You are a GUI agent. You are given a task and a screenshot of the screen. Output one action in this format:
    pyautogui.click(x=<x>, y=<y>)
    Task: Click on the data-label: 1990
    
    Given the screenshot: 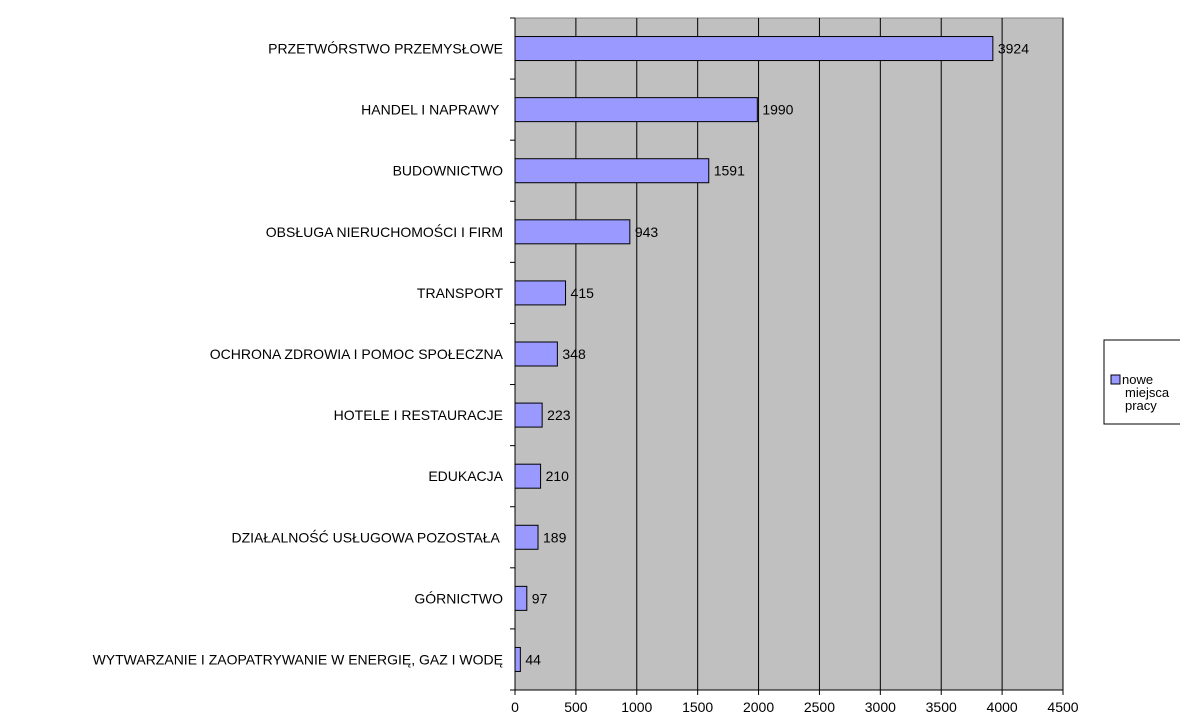 What is the action you would take?
    pyautogui.click(x=777, y=110)
    